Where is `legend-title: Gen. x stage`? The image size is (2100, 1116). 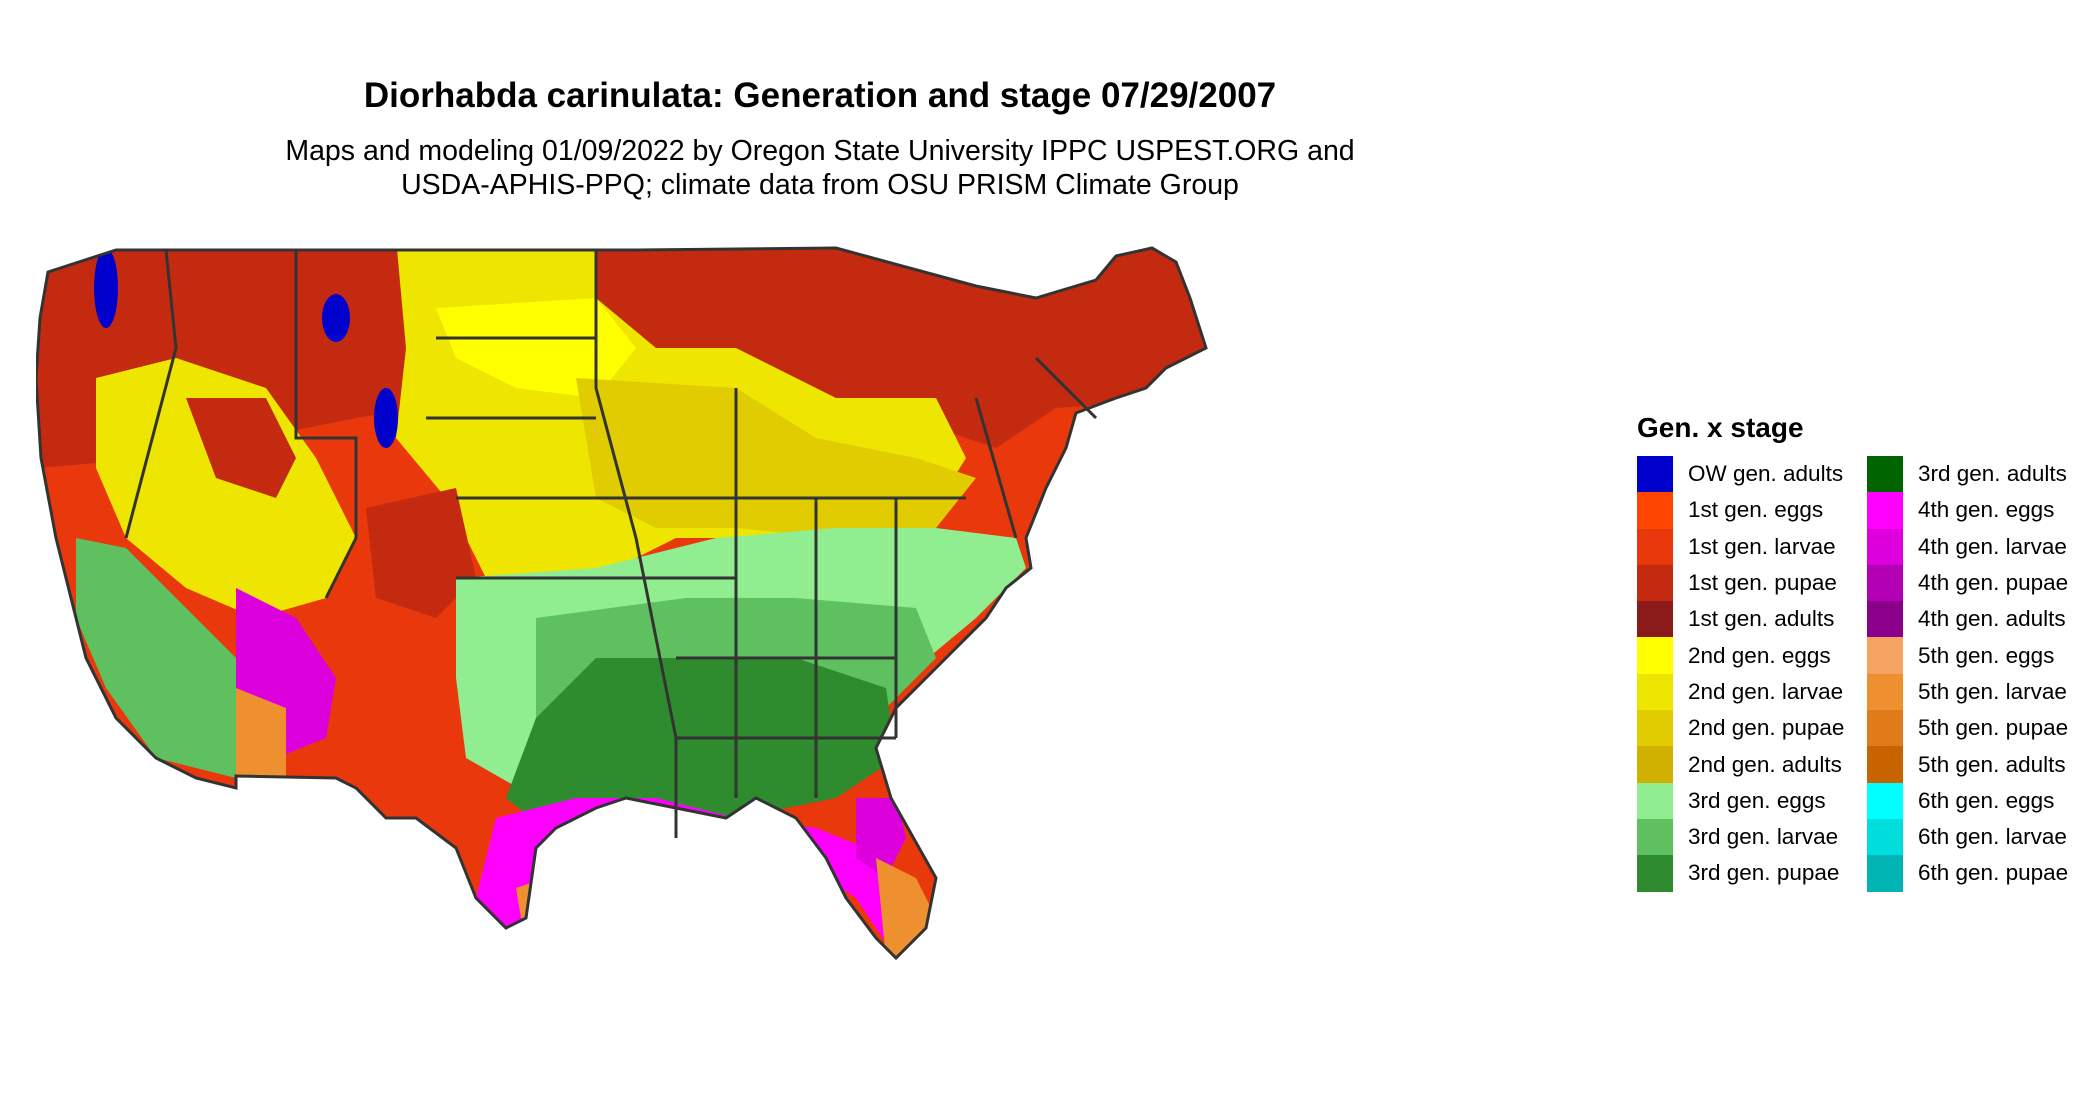
legend-title: Gen. x stage is located at coordinates (1720, 427).